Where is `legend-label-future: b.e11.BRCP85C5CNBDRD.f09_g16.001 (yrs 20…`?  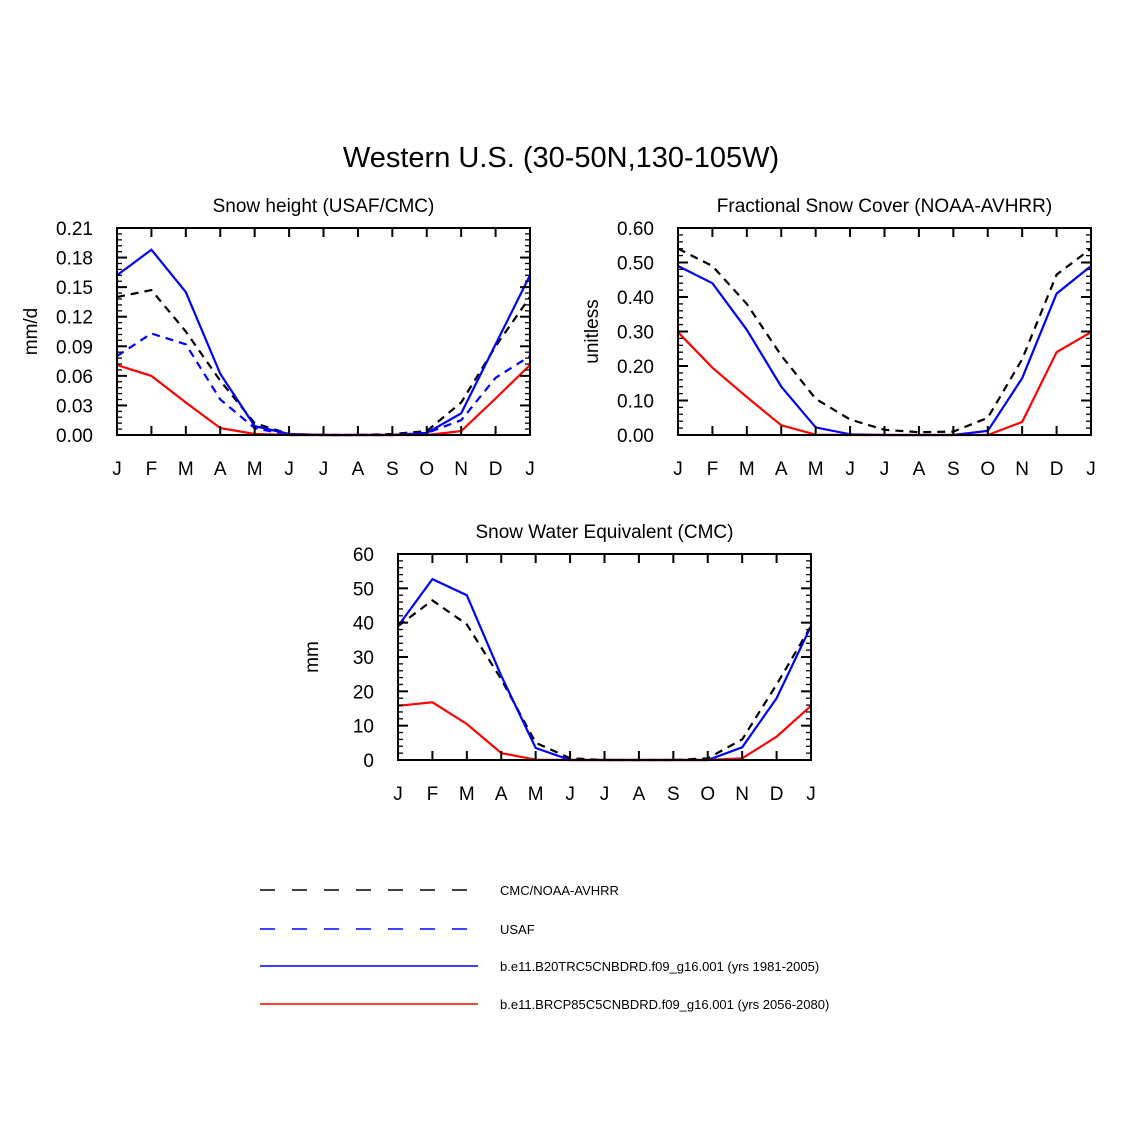 legend-label-future: b.e11.BRCP85C5CNBDRD.f09_g16.001 (yrs 20… is located at coordinates (664, 1004).